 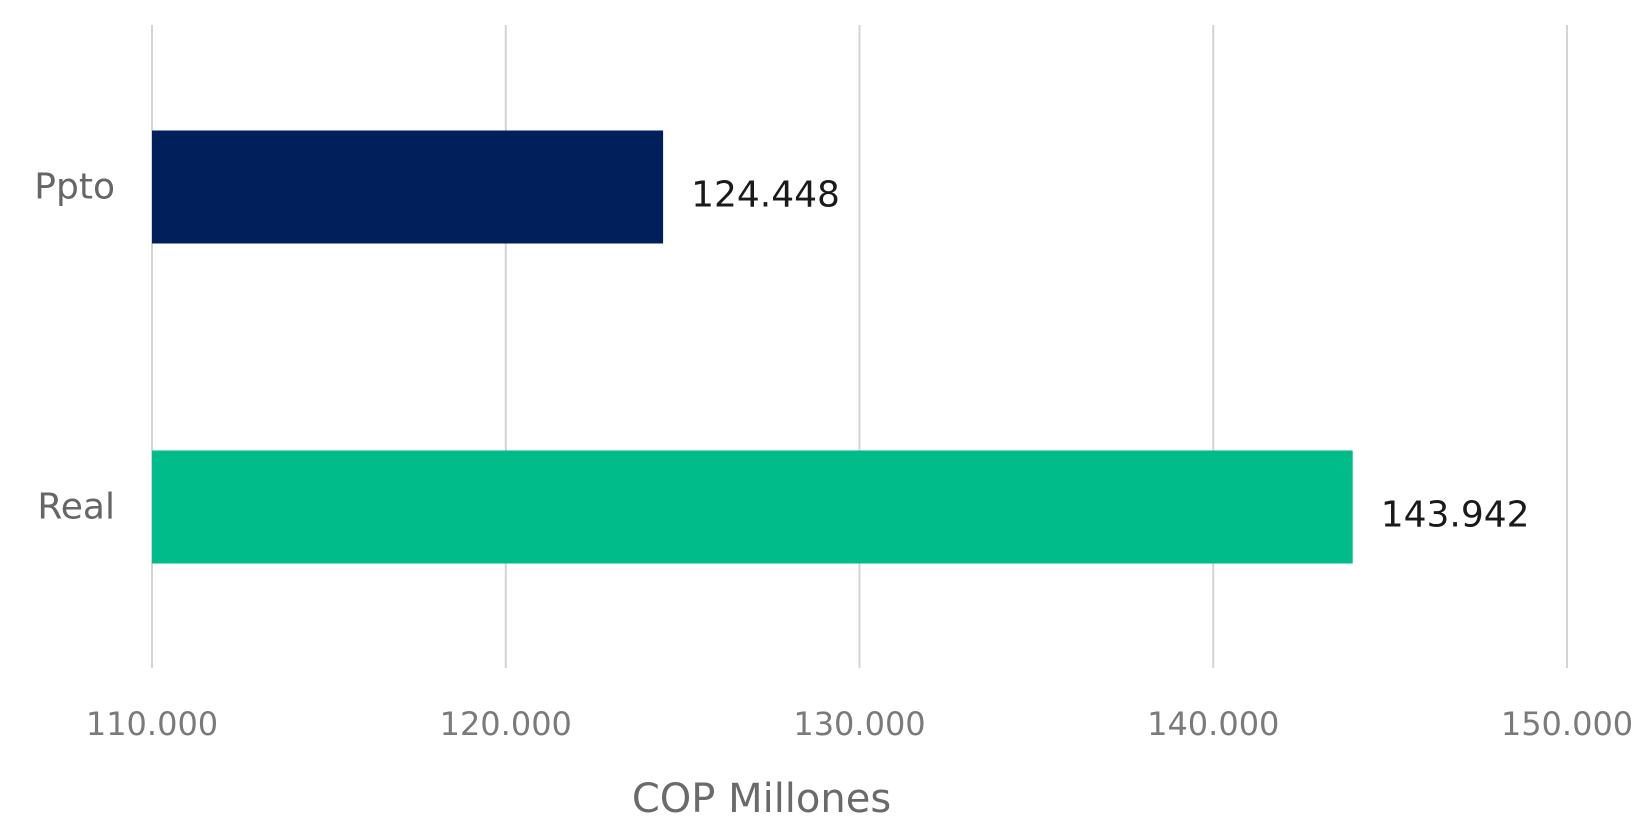 I want to click on bar-real, so click(x=752, y=507).